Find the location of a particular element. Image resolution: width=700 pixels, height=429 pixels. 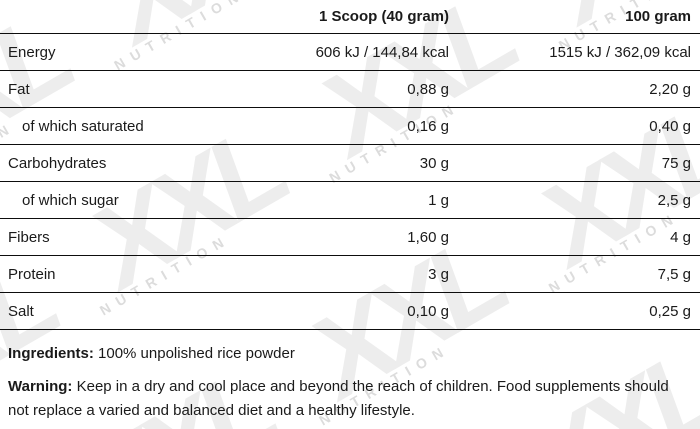

row-value-scoop: 0,88 g is located at coordinates (428, 89).